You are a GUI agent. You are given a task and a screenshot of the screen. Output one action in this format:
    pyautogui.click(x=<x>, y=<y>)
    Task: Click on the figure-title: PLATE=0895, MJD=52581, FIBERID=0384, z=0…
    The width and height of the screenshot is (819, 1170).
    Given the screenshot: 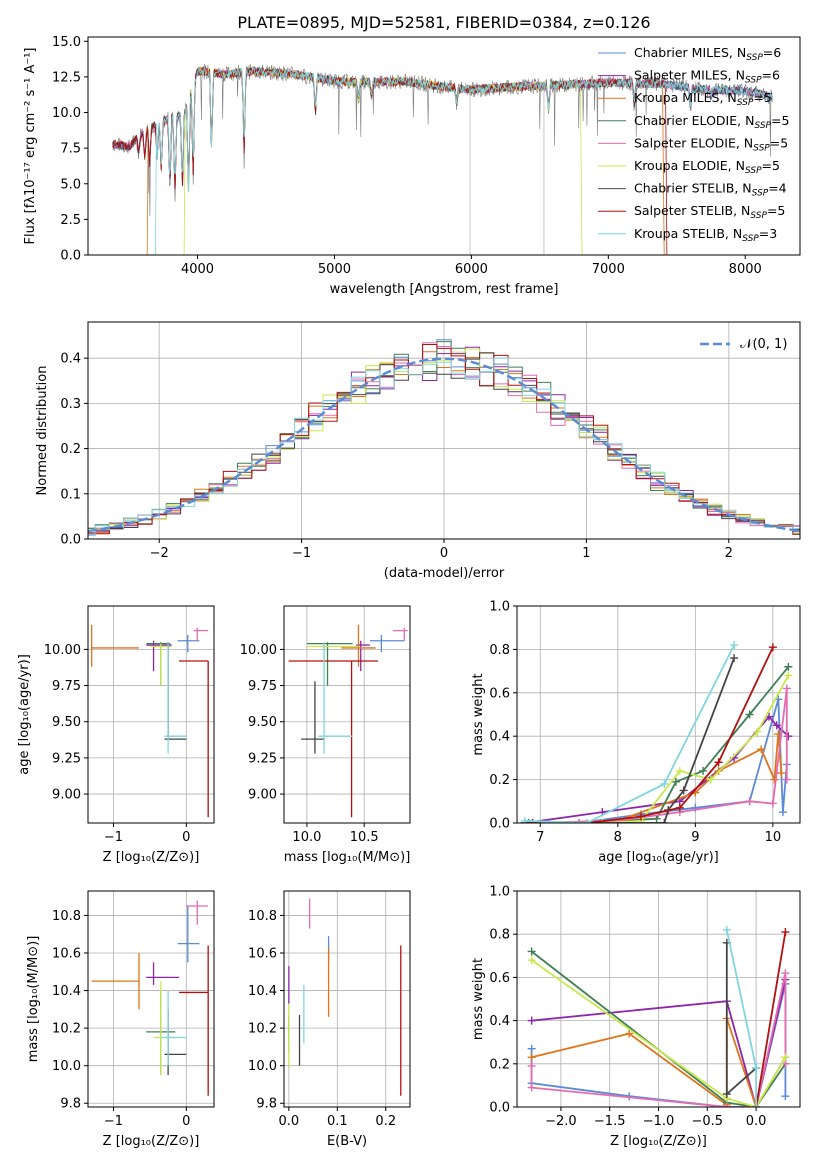 What is the action you would take?
    pyautogui.click(x=443, y=22)
    